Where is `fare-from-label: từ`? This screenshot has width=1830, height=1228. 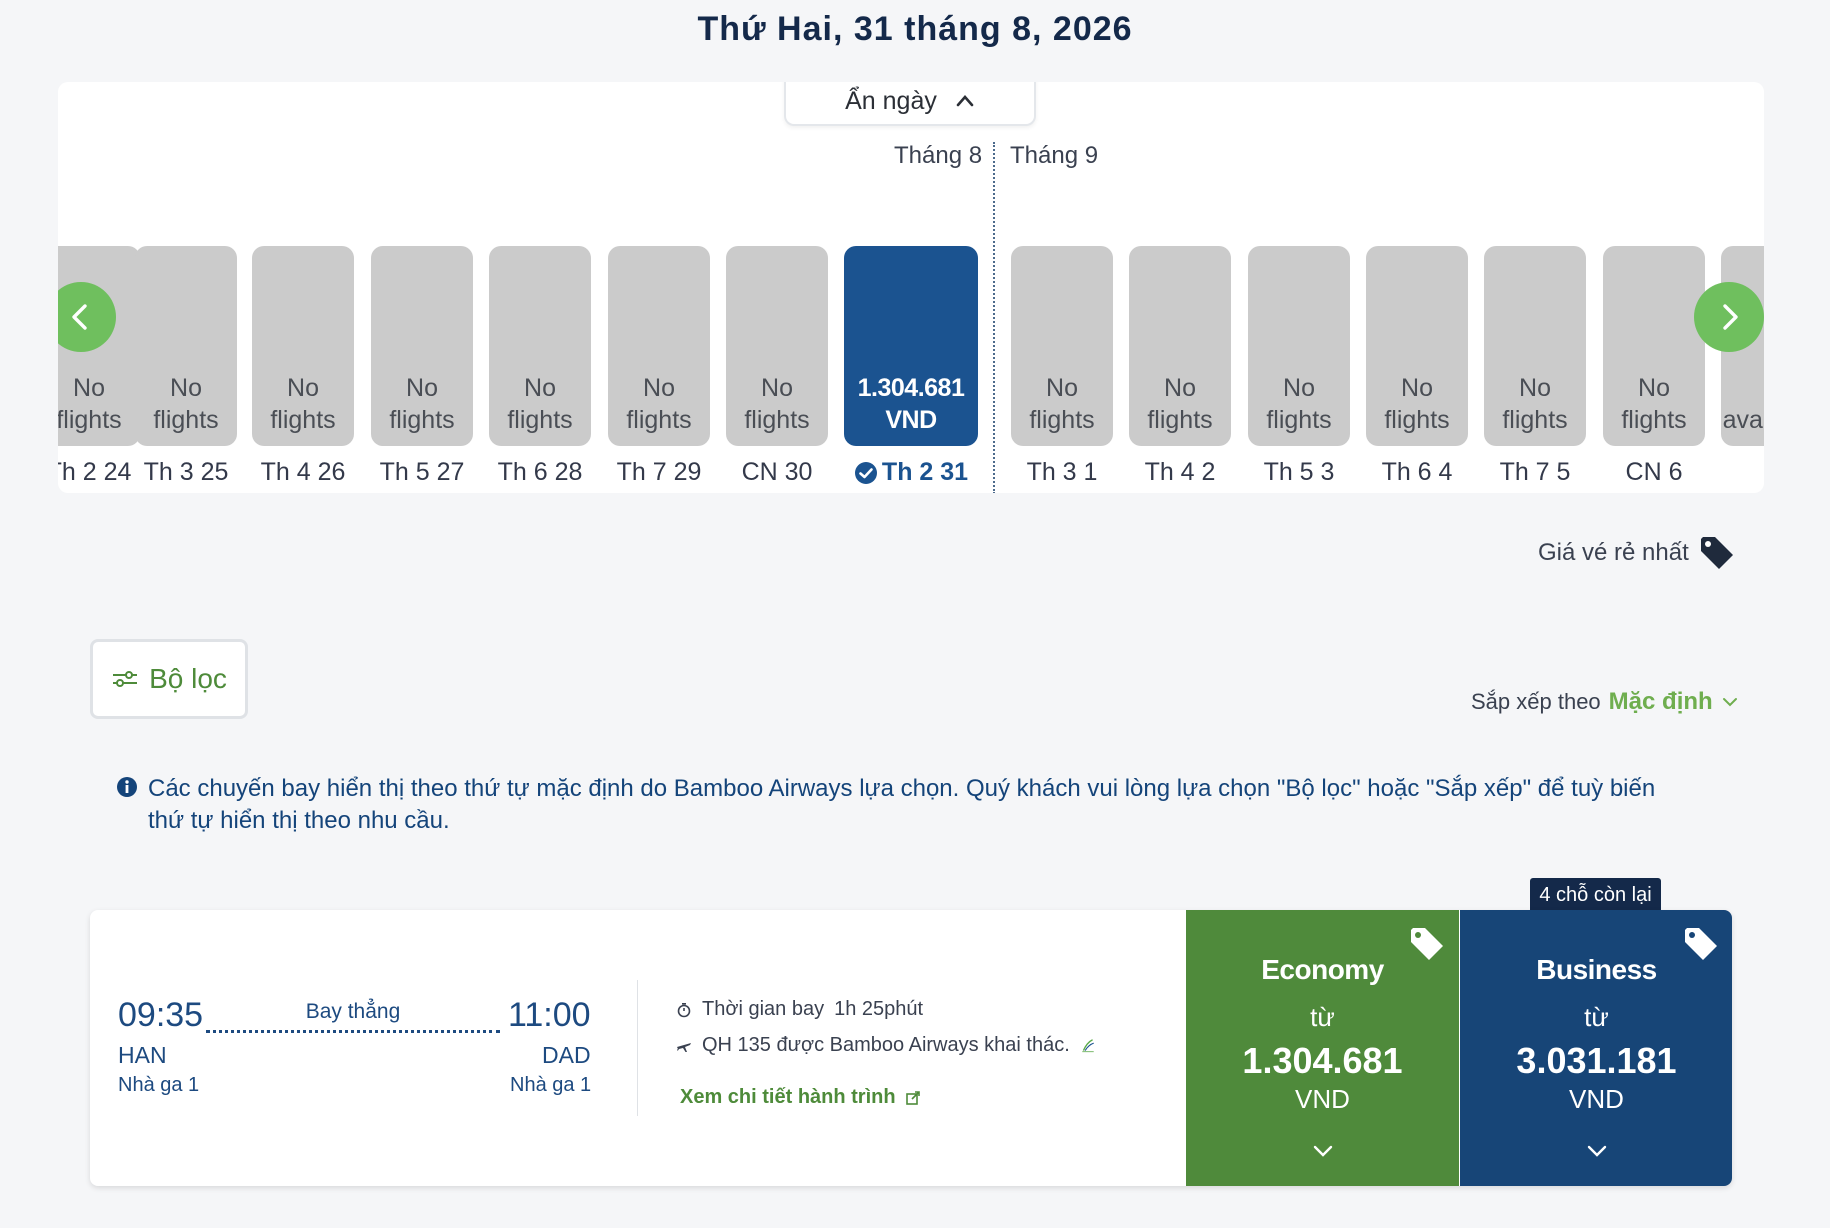
fare-from-label: từ is located at coordinates (1322, 1017).